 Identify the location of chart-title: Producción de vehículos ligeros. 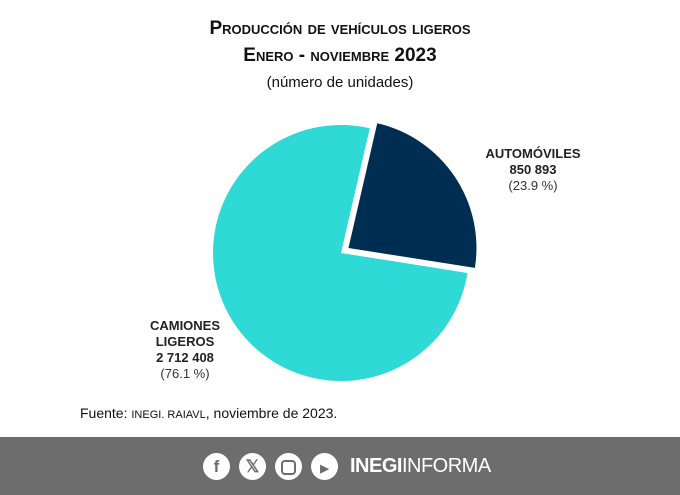
(340, 28).